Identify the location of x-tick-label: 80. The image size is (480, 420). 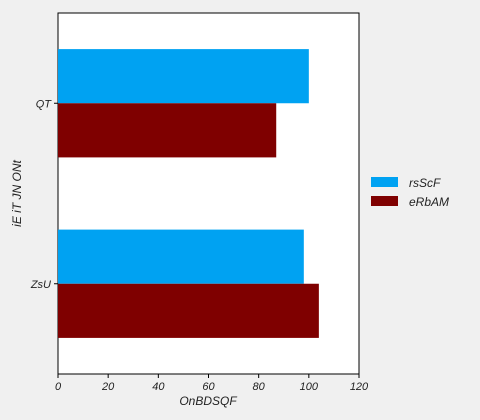
(259, 387).